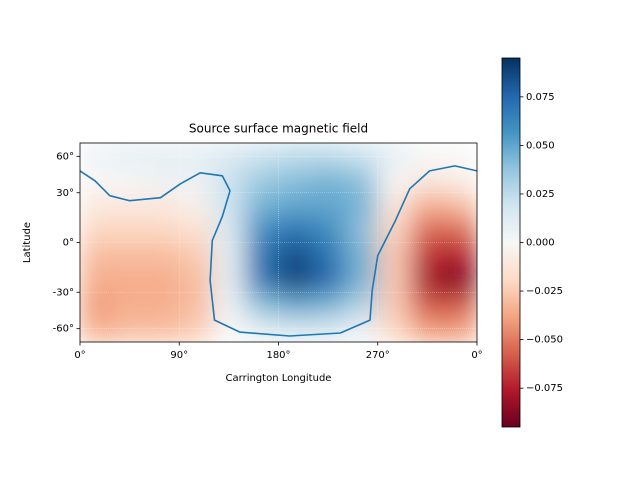 The height and width of the screenshot is (480, 640). I want to click on colorbar-tick-label: −0.050, so click(544, 340).